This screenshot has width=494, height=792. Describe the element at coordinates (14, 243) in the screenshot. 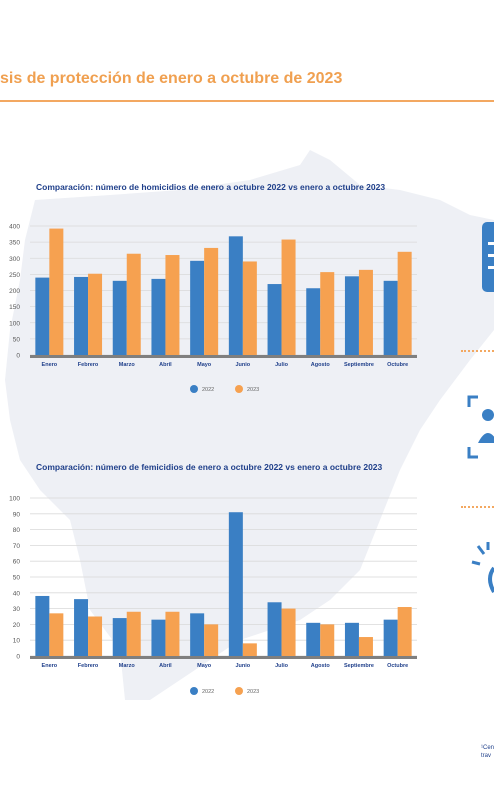

I see `y-tick-label: 350` at that location.